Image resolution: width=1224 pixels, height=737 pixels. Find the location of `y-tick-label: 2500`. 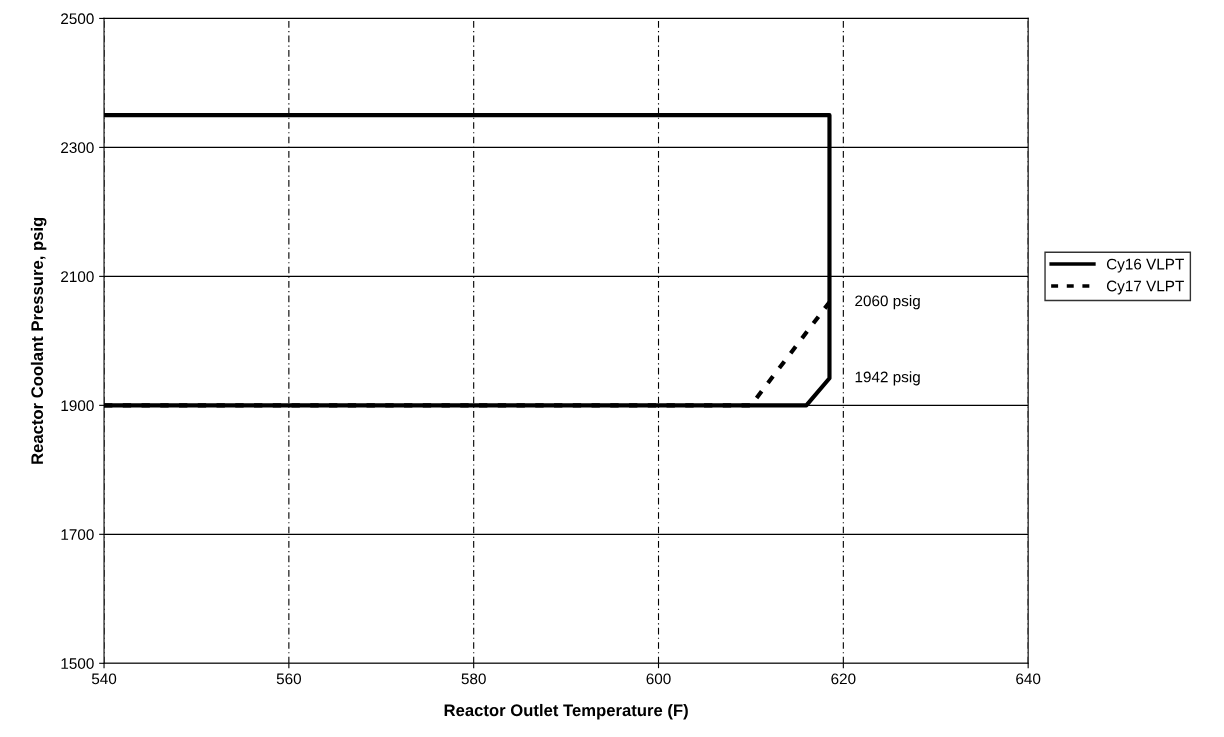

y-tick-label: 2500 is located at coordinates (77, 19).